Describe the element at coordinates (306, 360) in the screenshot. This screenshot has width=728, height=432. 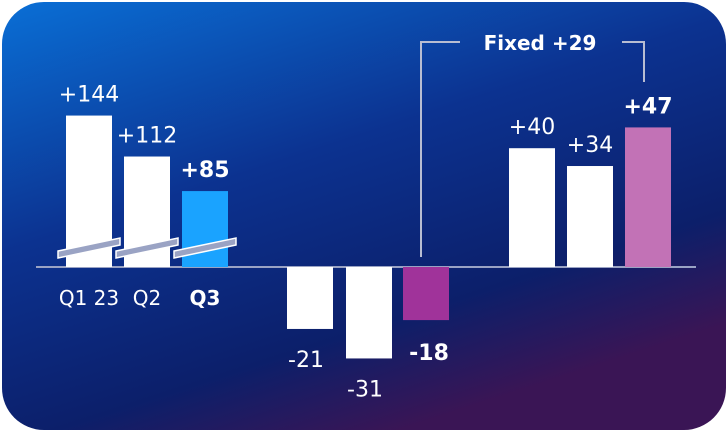
I see `negative-value-label-1: -21` at that location.